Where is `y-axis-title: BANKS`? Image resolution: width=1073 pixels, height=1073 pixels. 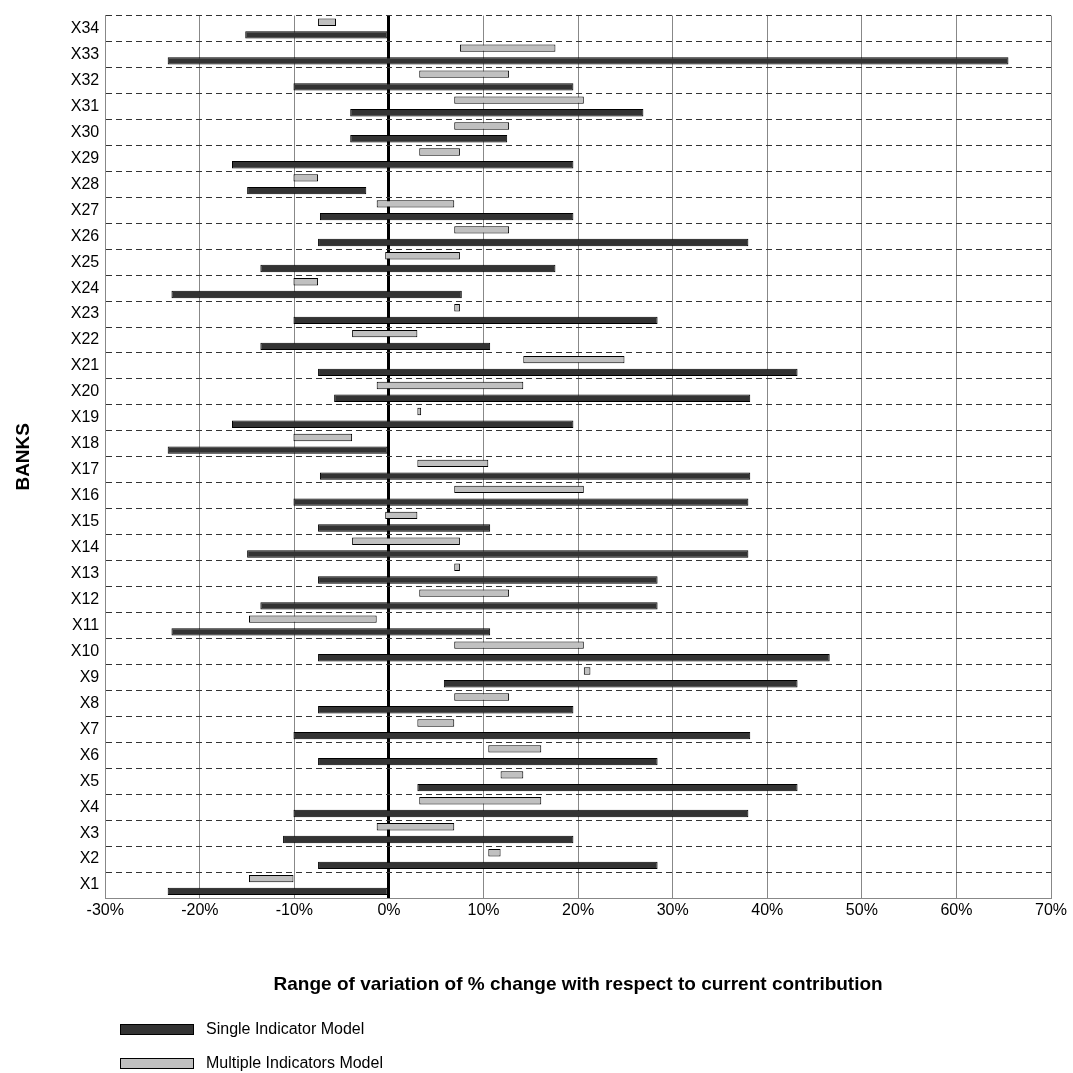
y-axis-title: BANKS is located at coordinates (22, 457).